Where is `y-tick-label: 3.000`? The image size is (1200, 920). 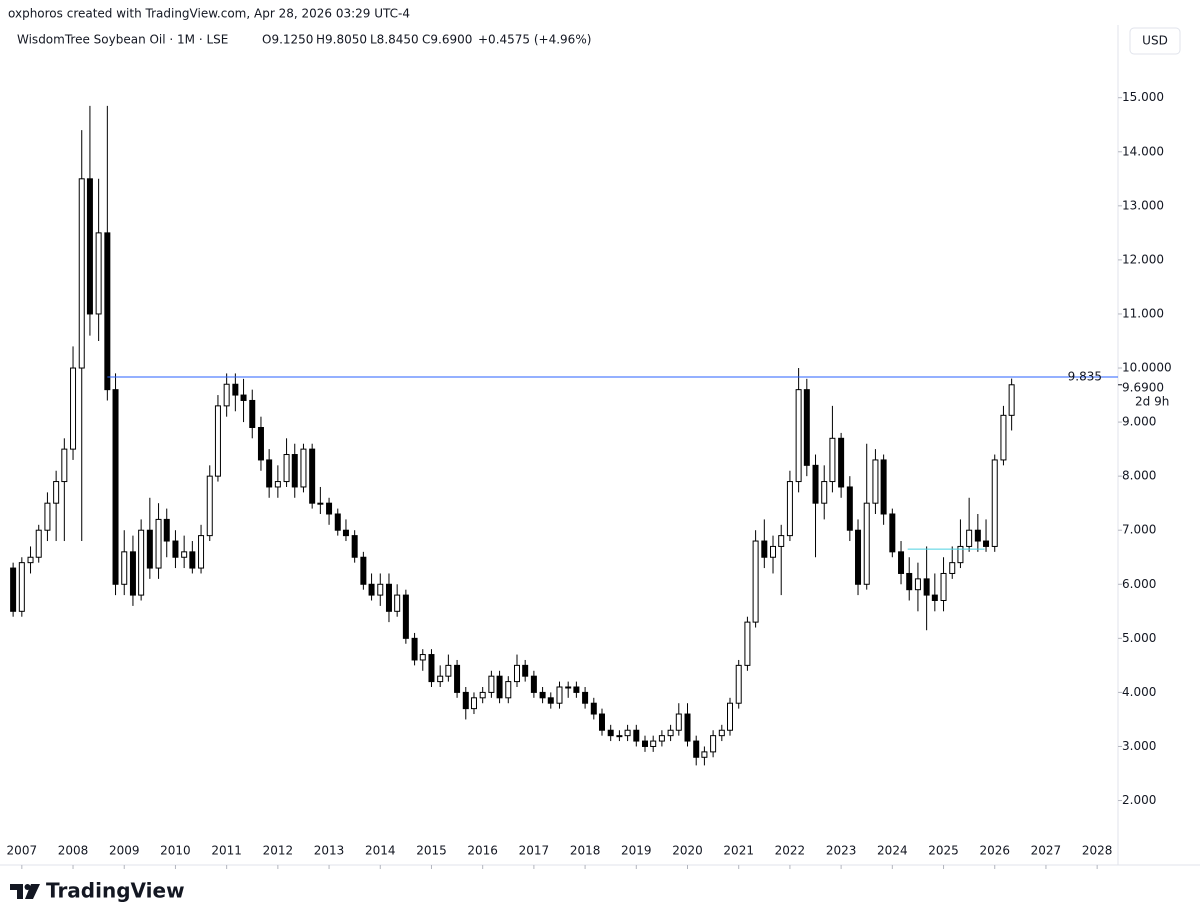 y-tick-label: 3.000 is located at coordinates (1139, 746).